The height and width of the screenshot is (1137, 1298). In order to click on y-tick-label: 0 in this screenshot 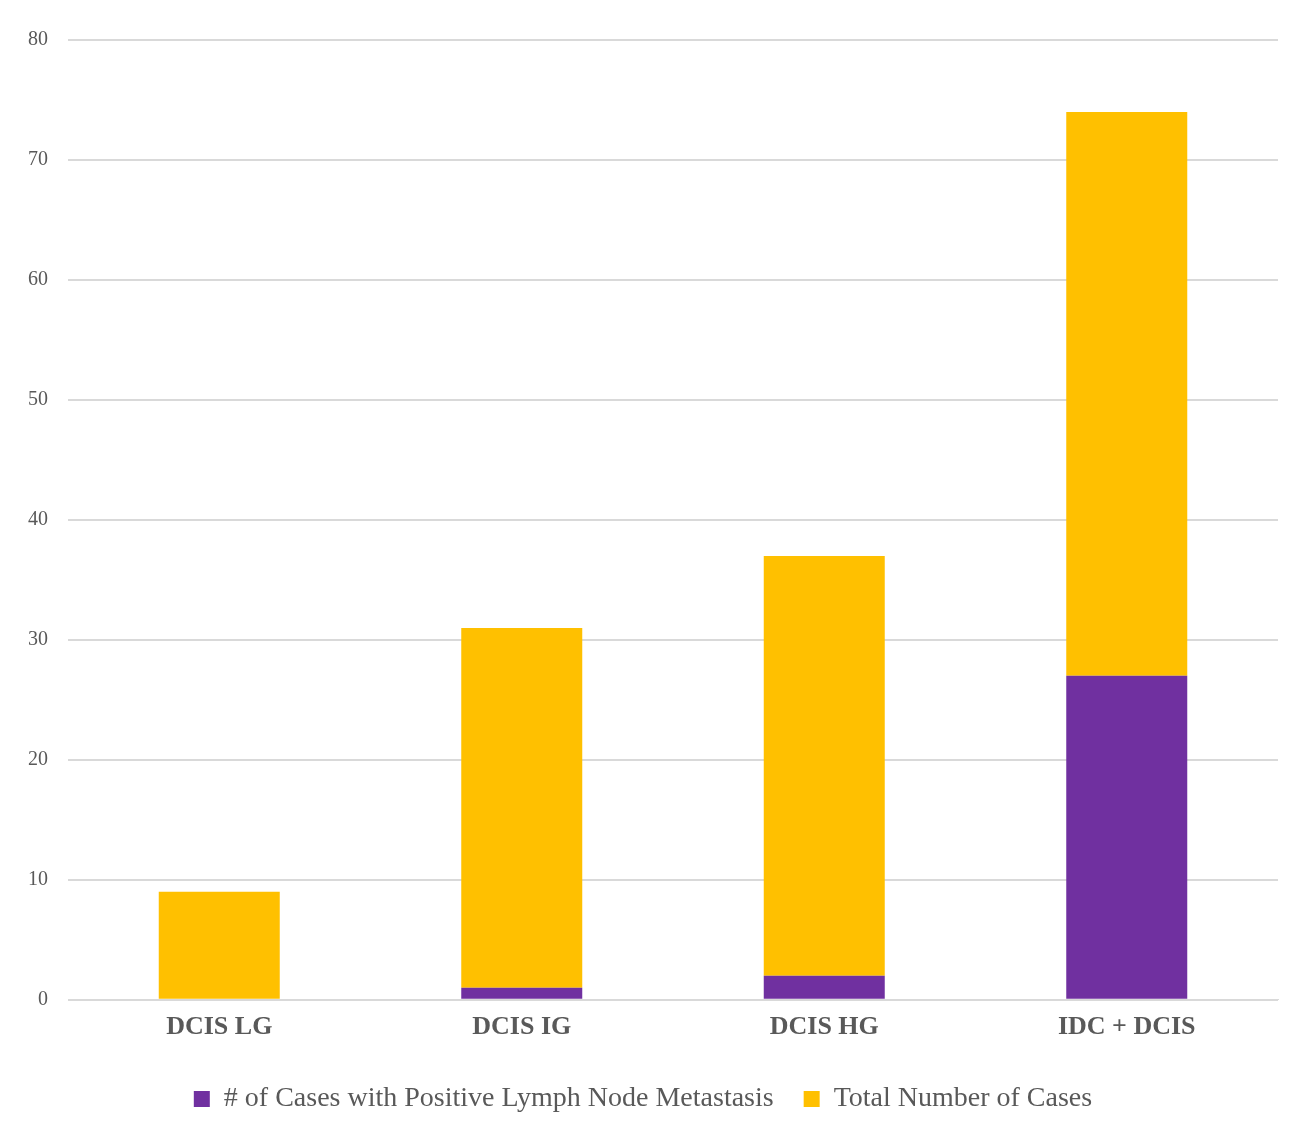, I will do `click(43, 998)`.